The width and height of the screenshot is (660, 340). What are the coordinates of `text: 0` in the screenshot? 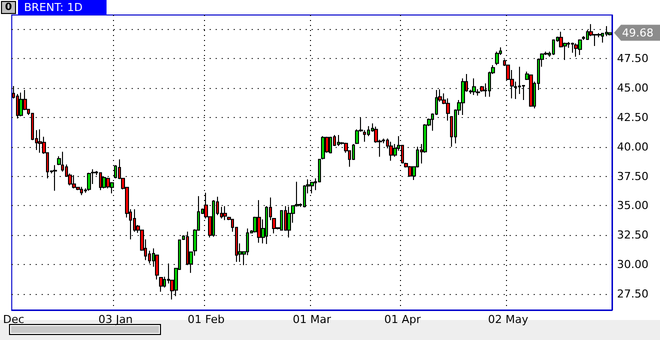 It's located at (8, 7).